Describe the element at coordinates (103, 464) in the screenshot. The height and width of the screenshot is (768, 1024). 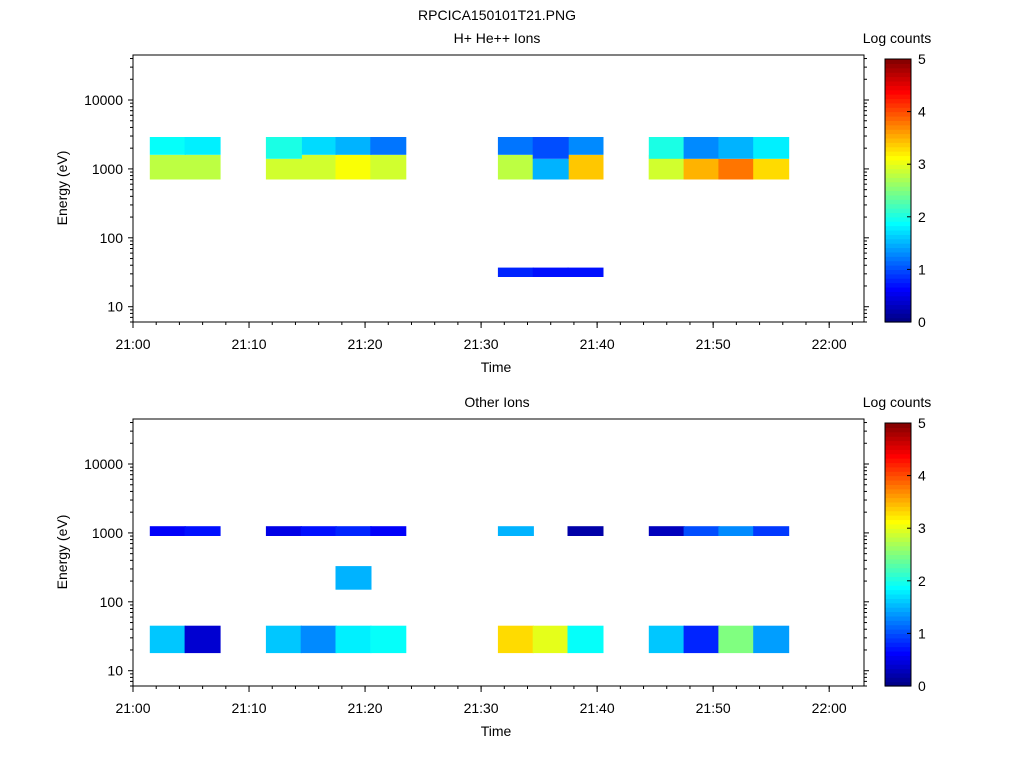
I see `y-tick-label: 10000` at that location.